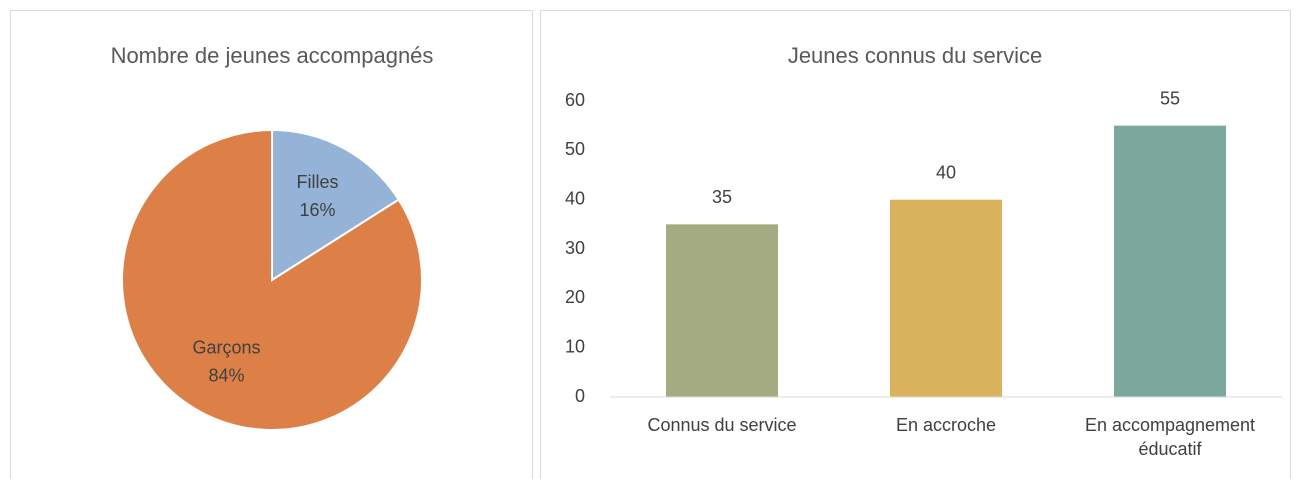 This screenshot has height=484, width=1299. I want to click on y-tick-label: 30, so click(575, 248).